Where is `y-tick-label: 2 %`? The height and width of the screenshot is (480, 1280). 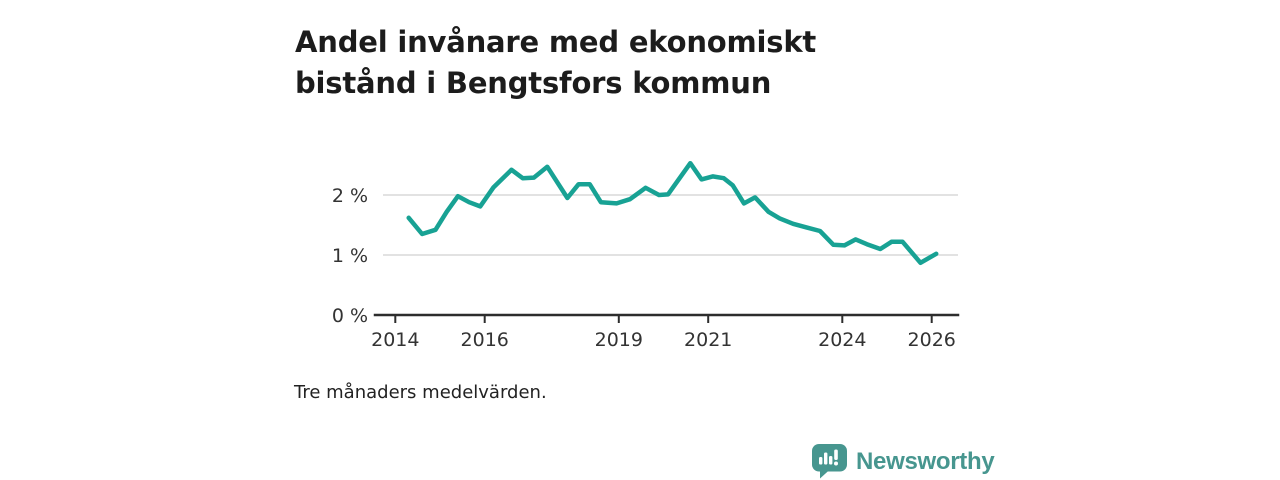
y-tick-label: 2 % is located at coordinates (350, 196).